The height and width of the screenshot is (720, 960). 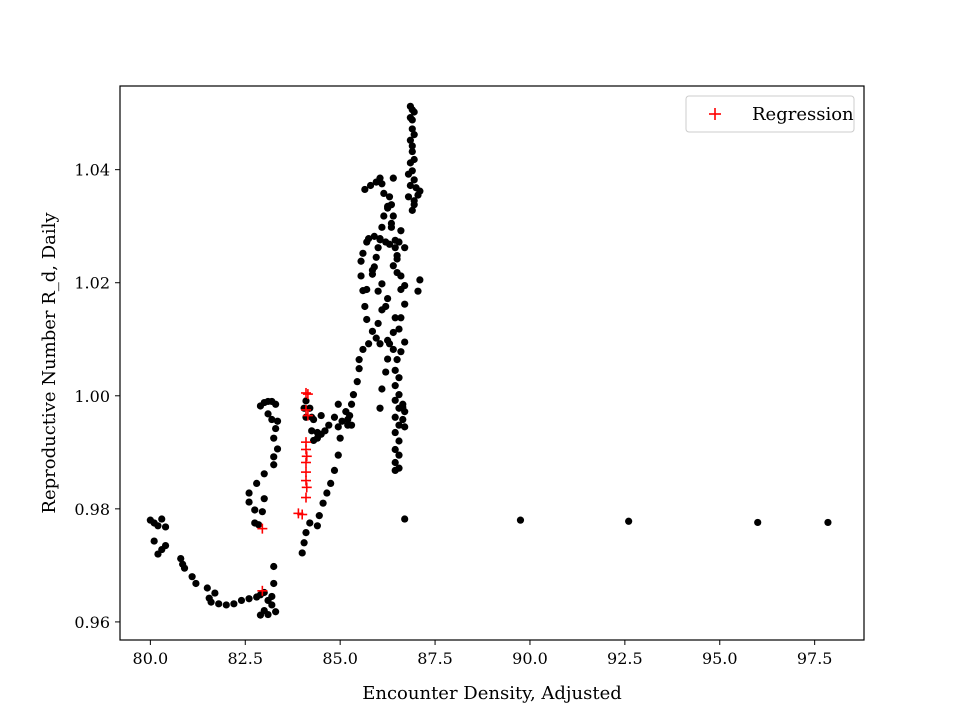 What do you see at coordinates (92, 396) in the screenshot?
I see `y-tick-label: 1.00` at bounding box center [92, 396].